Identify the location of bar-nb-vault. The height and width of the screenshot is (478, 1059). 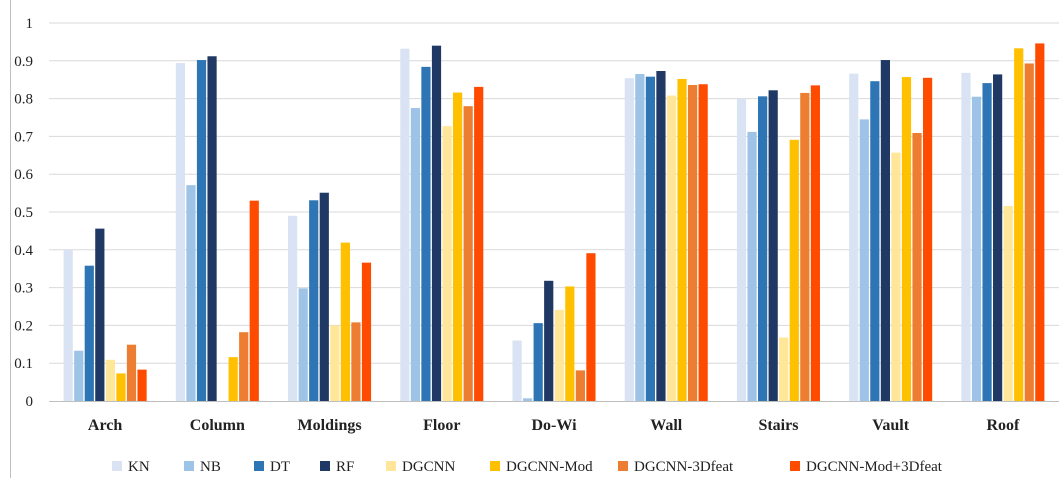
(864, 260).